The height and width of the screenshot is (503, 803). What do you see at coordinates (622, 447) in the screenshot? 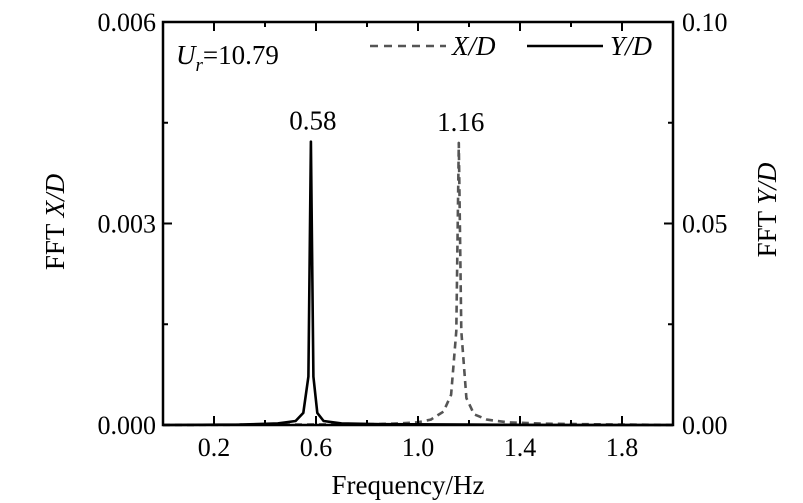
I see `x-tick-label: 1.8` at bounding box center [622, 447].